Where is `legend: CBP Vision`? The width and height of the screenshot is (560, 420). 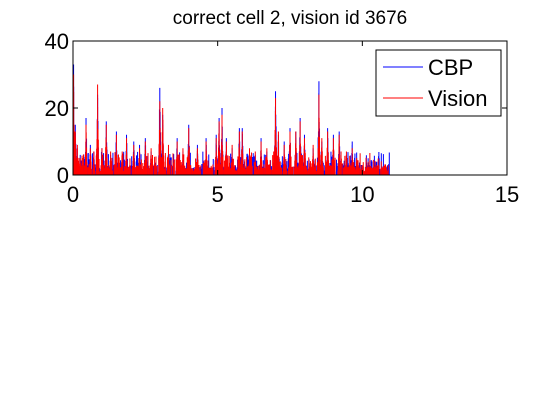 legend: CBP Vision is located at coordinates (438, 83).